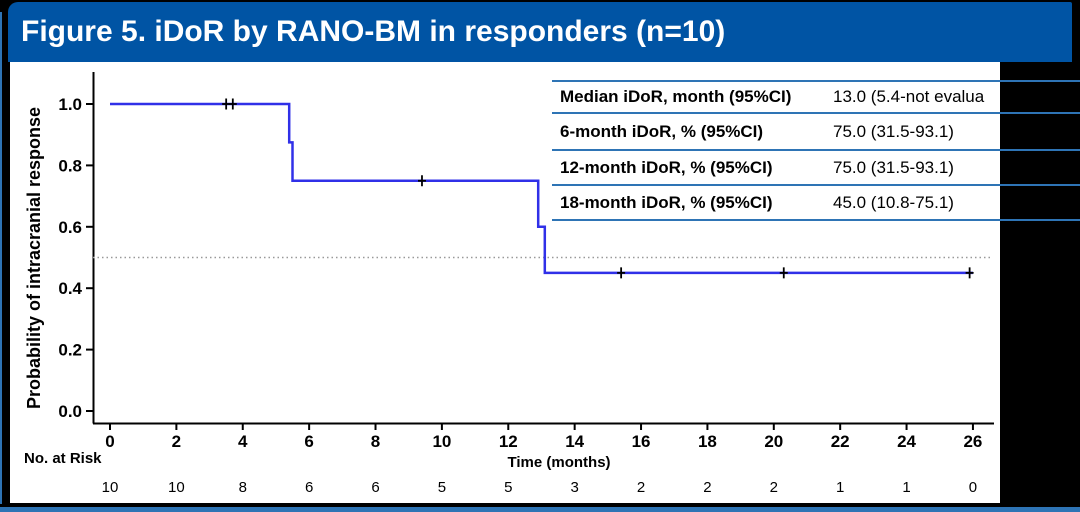 The image size is (1080, 512). Describe the element at coordinates (574, 441) in the screenshot. I see `x-tick-label: 14` at that location.